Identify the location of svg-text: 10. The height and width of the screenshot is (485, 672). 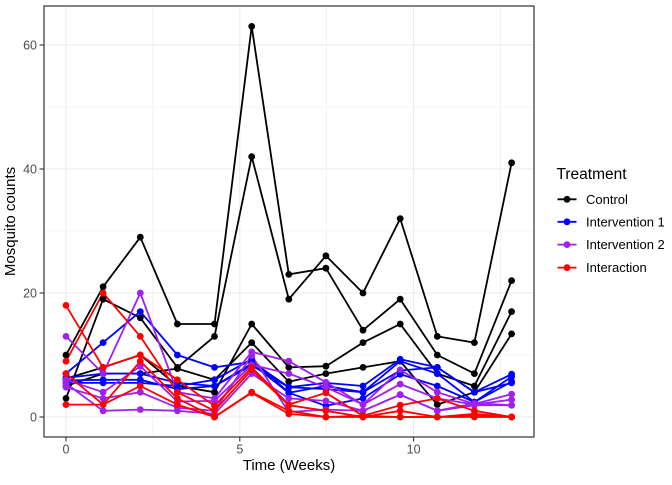
(414, 450).